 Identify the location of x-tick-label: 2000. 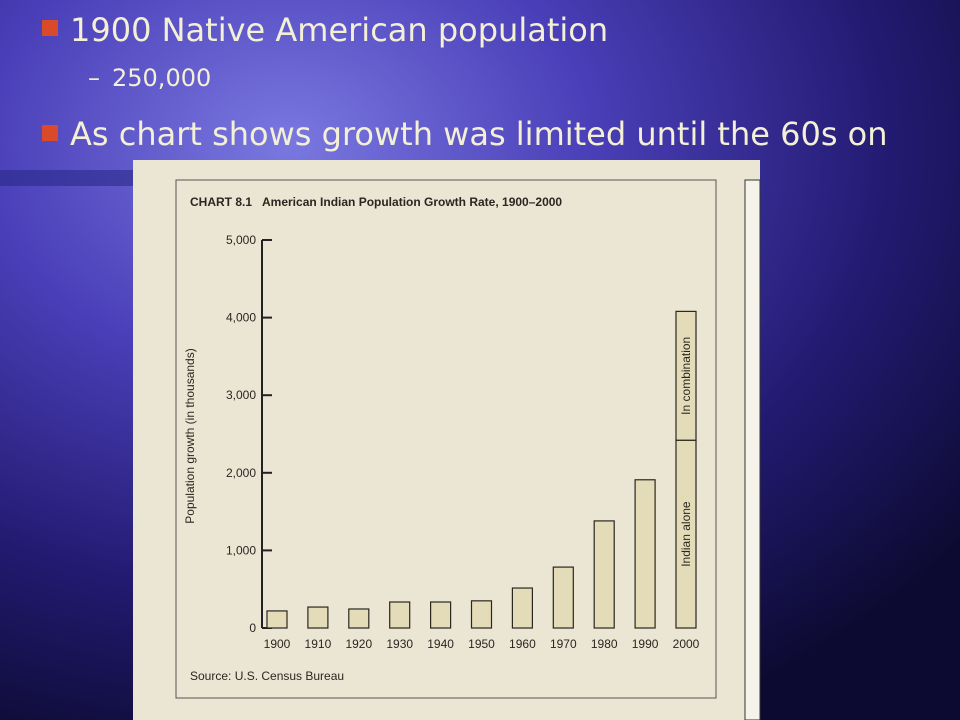
(686, 644).